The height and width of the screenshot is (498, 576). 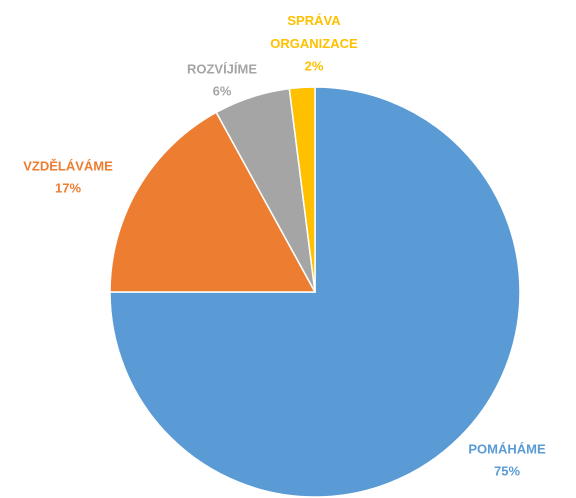 What do you see at coordinates (507, 448) in the screenshot?
I see `slice-label: POMÁHÁME` at bounding box center [507, 448].